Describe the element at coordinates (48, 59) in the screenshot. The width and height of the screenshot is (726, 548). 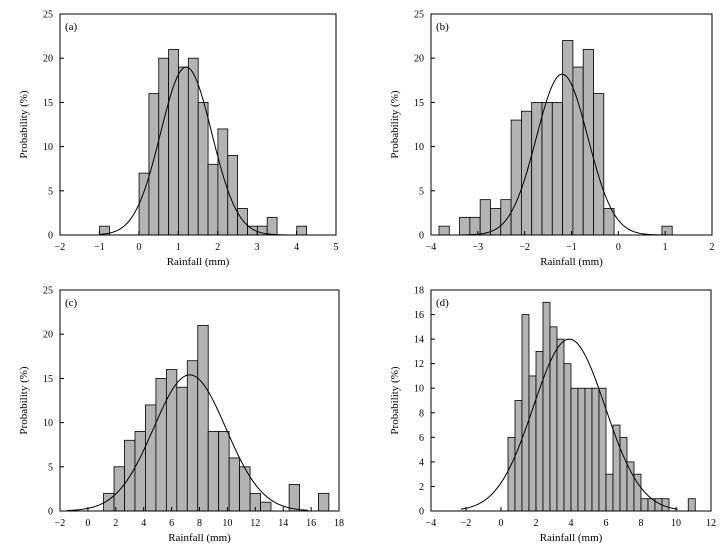
I see `y-tick-label-a-20: 20` at that location.